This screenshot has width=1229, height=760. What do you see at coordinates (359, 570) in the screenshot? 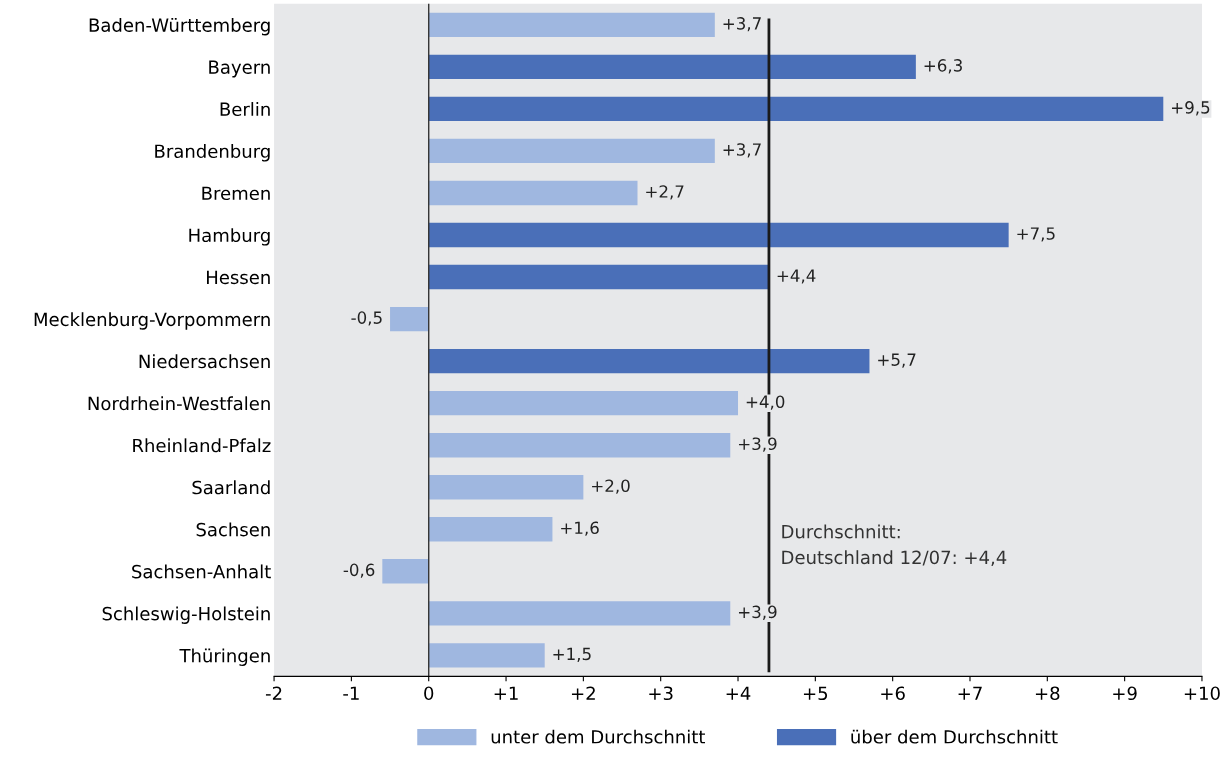
I see `data-label: -0,6` at bounding box center [359, 570].